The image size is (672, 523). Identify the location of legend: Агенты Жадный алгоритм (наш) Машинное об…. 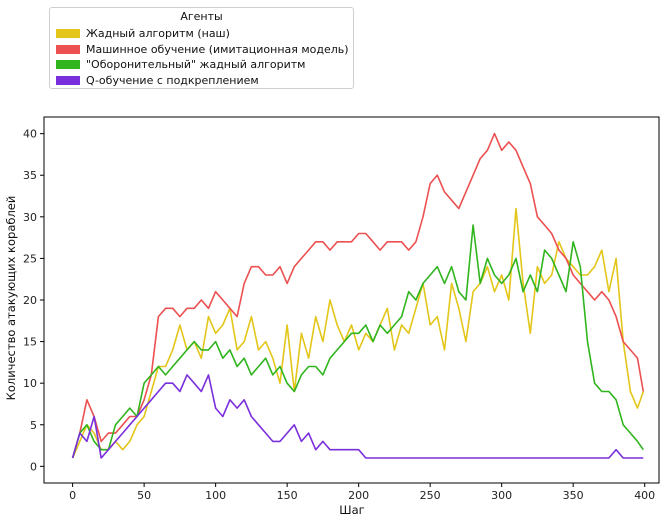
(201, 48).